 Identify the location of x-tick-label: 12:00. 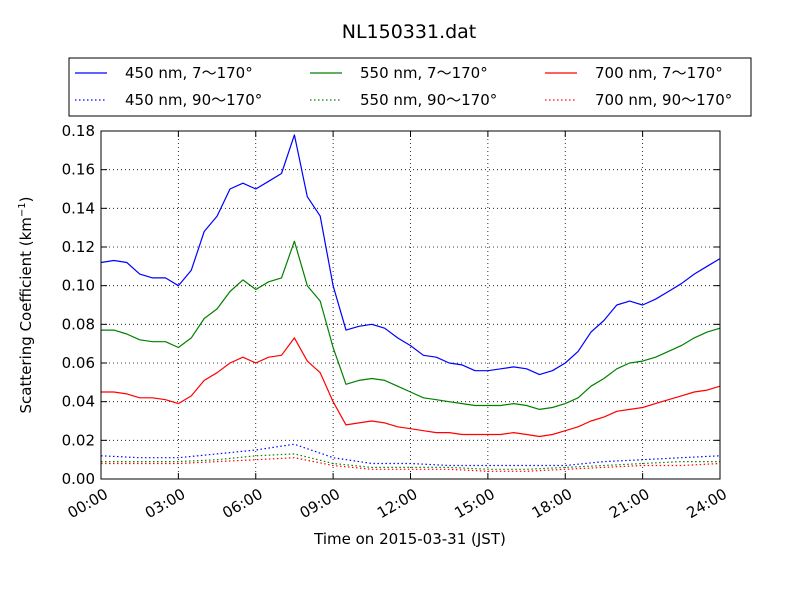
(397, 503).